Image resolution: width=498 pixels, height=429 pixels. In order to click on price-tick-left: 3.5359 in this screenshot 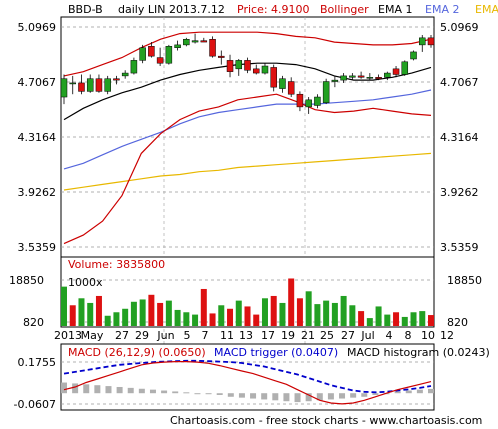, I will do `click(37, 247)`.